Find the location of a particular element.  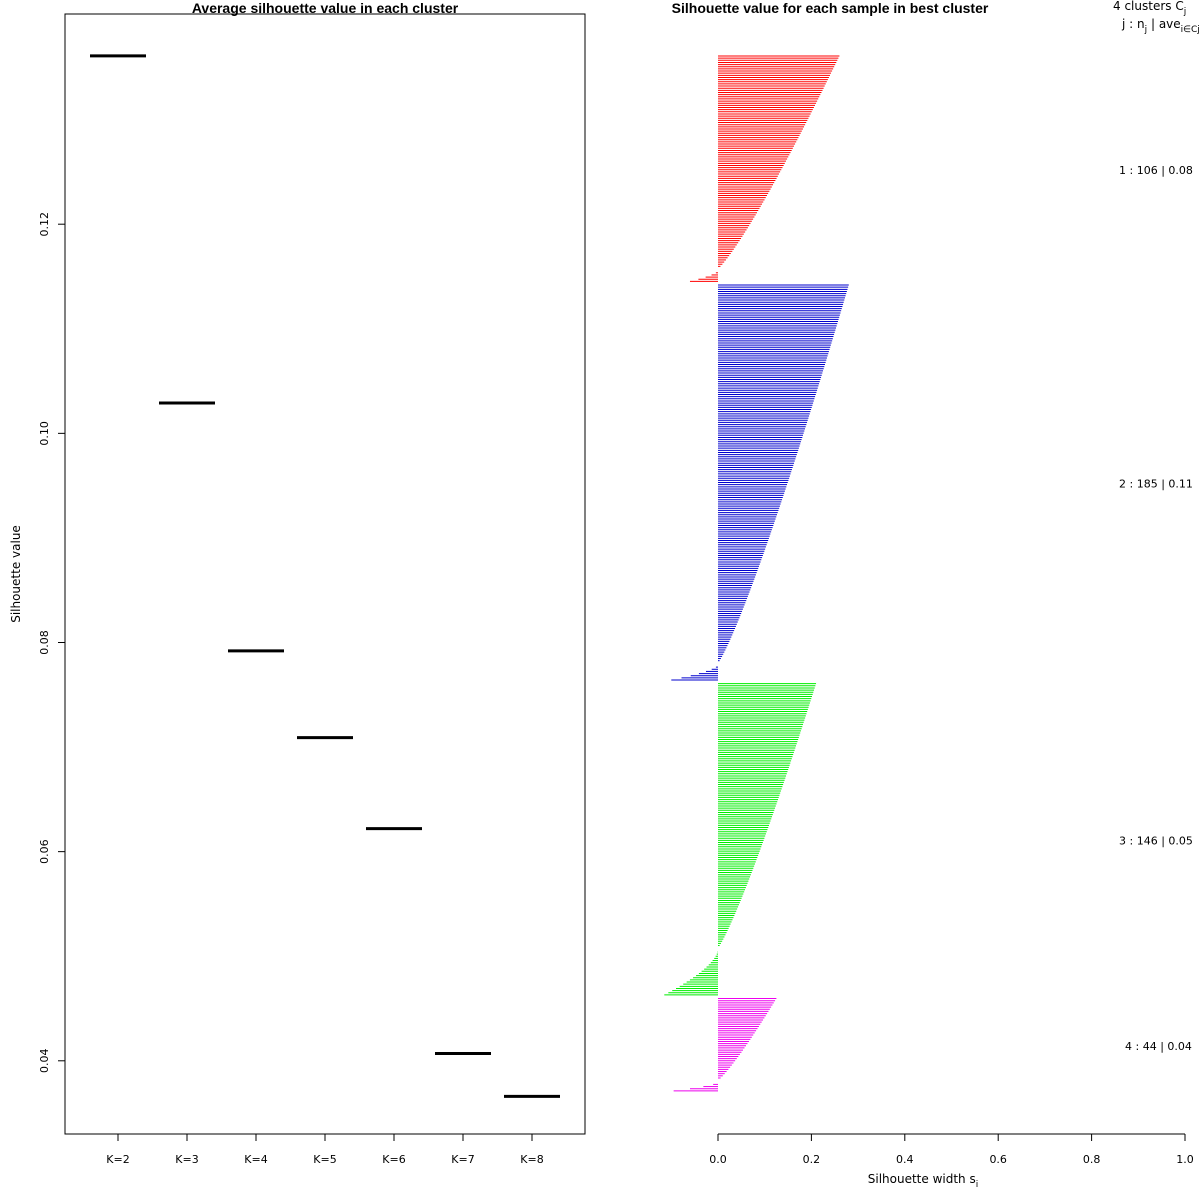

cluster-3-bars is located at coordinates (740, 839).